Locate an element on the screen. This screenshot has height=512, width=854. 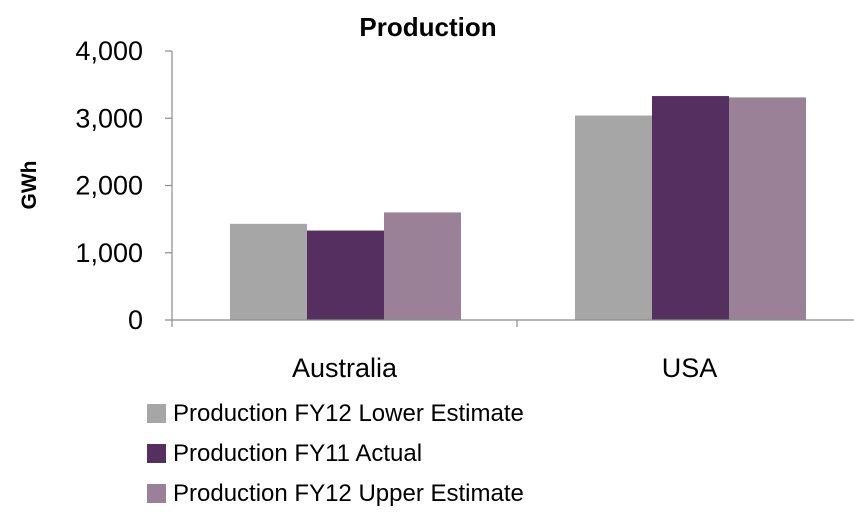
x-category-label: USA is located at coordinates (690, 368).